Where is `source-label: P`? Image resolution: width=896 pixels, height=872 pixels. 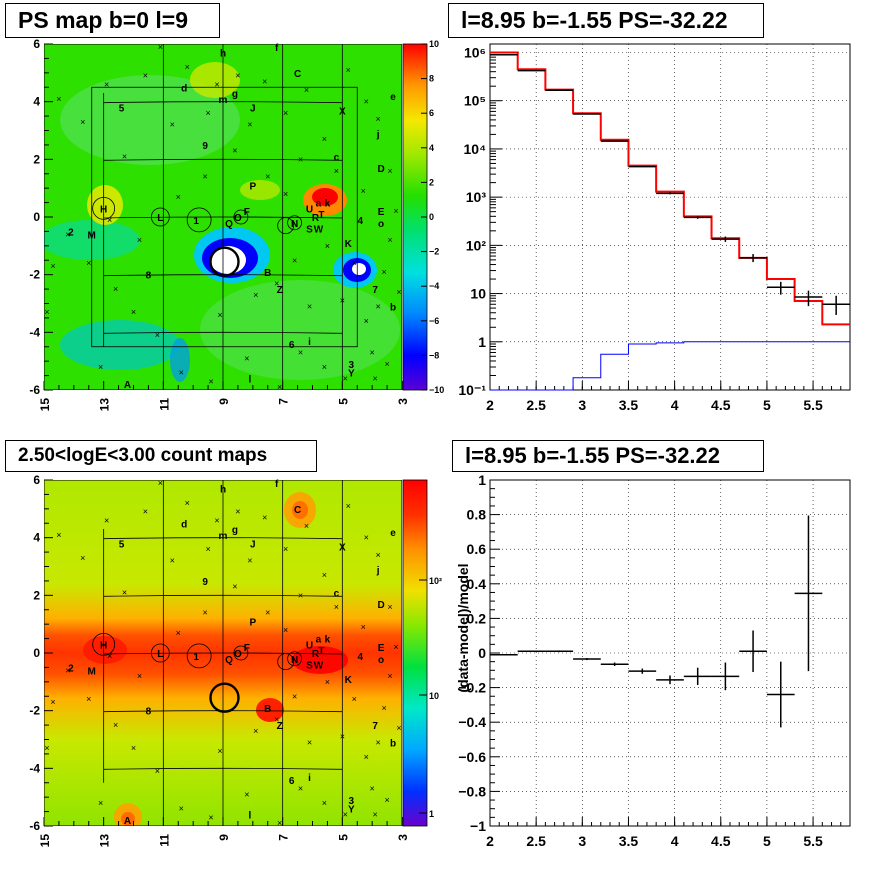
source-label: P is located at coordinates (252, 186).